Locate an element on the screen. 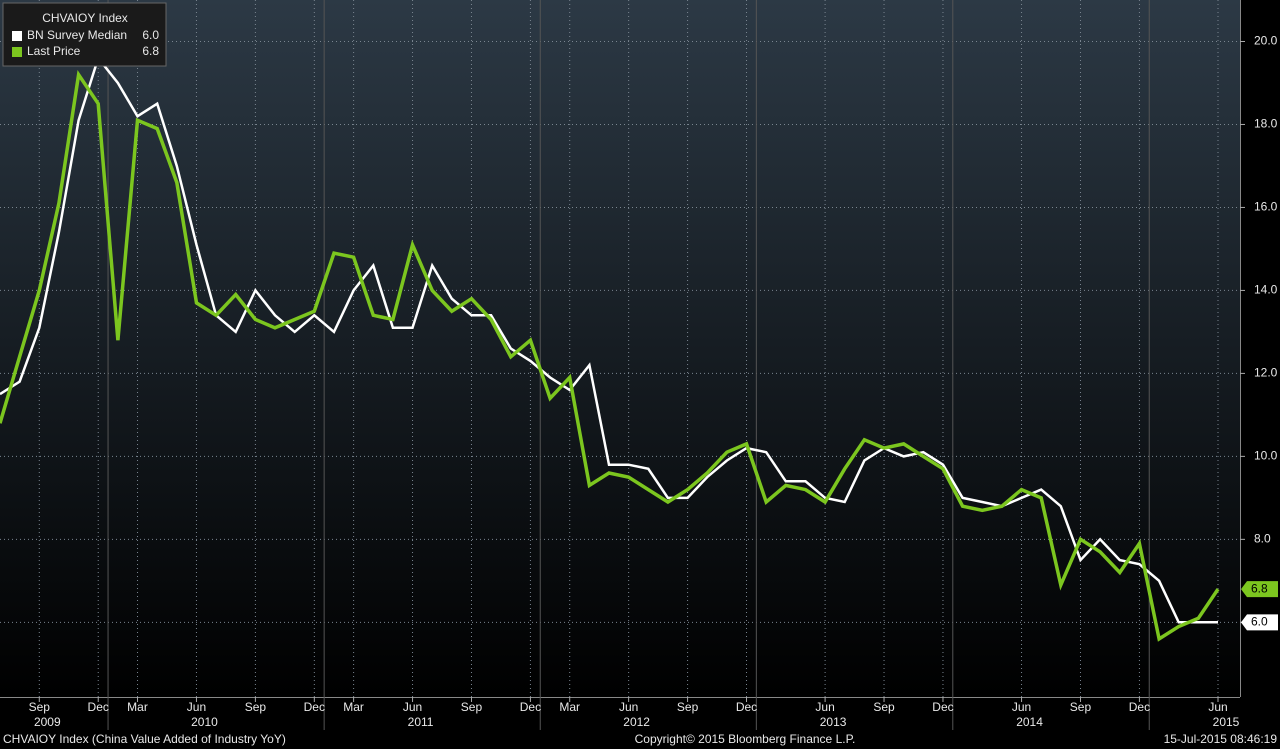  year-label: 2010 is located at coordinates (204, 722).